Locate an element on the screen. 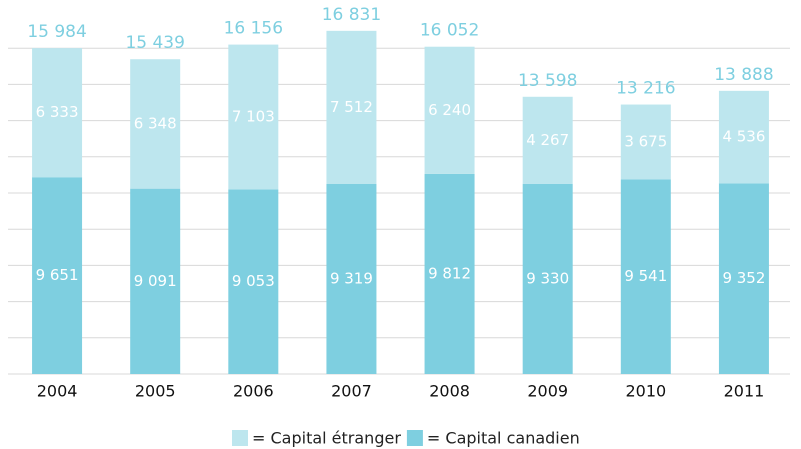 This screenshot has height=449, width=801. segment-label: 4 536 is located at coordinates (743, 137).